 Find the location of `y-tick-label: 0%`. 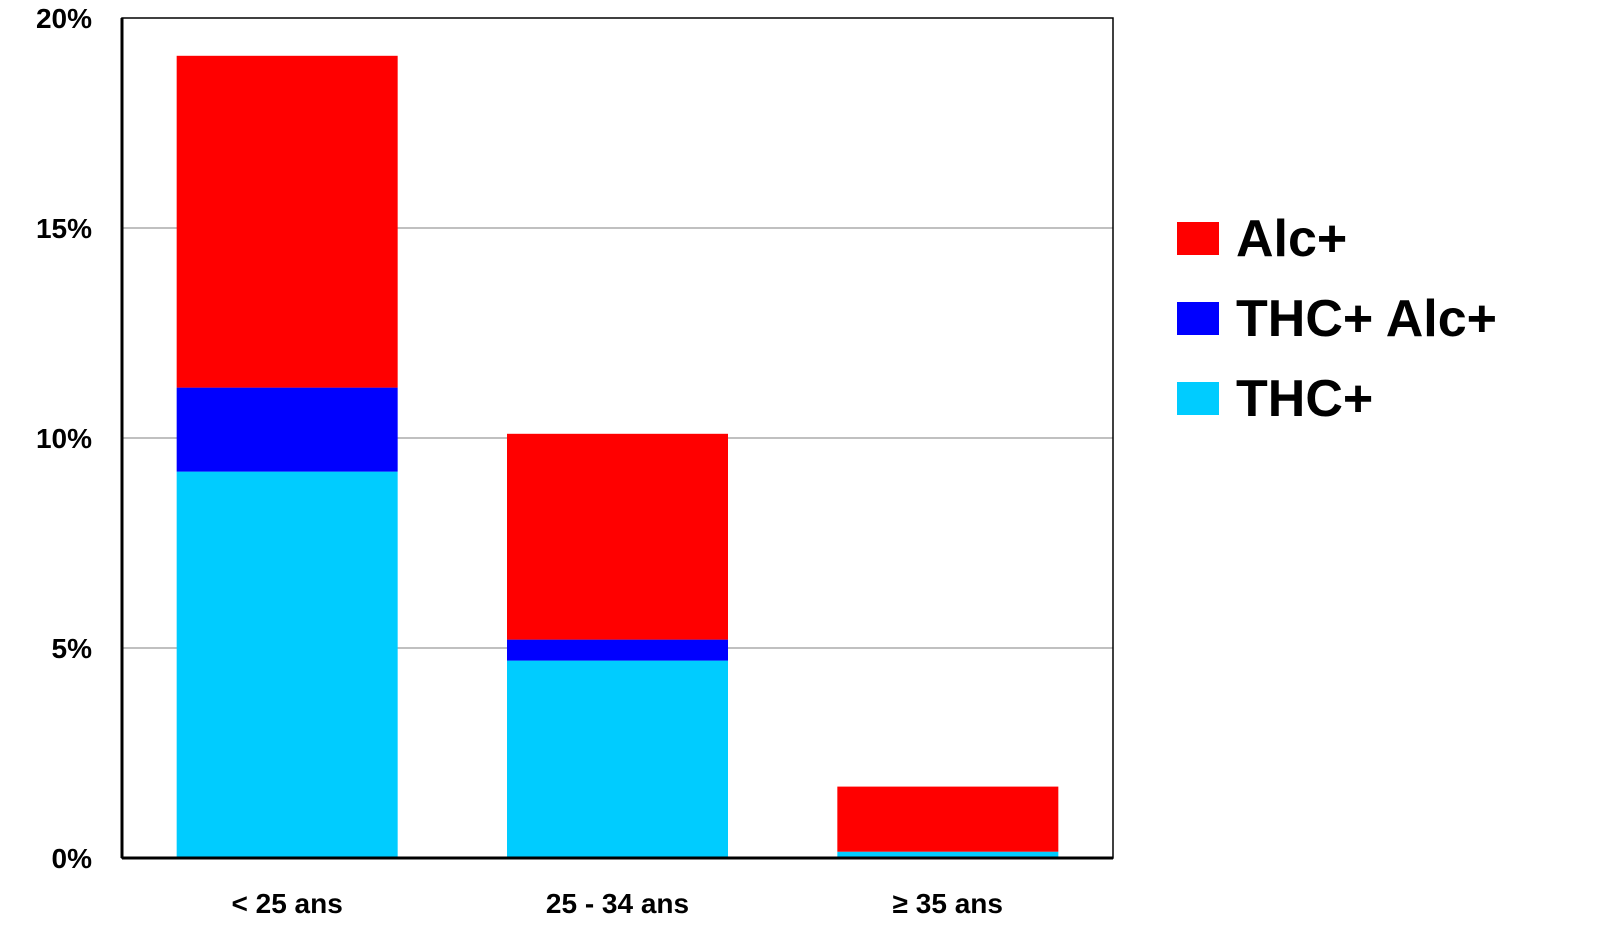

y-tick-label: 0% is located at coordinates (72, 858).